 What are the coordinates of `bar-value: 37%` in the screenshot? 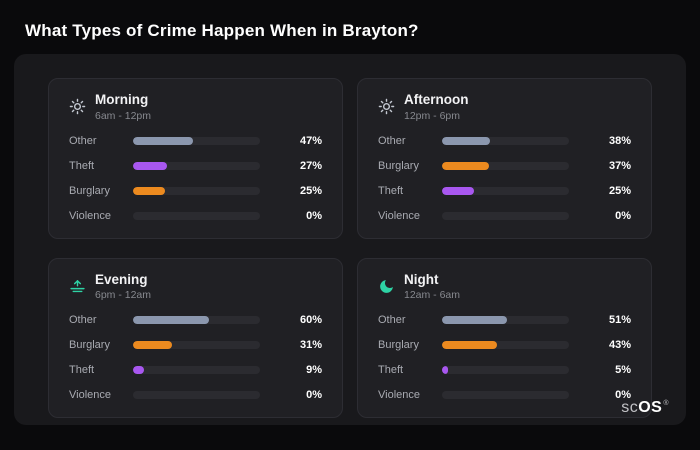 It's located at (619, 165).